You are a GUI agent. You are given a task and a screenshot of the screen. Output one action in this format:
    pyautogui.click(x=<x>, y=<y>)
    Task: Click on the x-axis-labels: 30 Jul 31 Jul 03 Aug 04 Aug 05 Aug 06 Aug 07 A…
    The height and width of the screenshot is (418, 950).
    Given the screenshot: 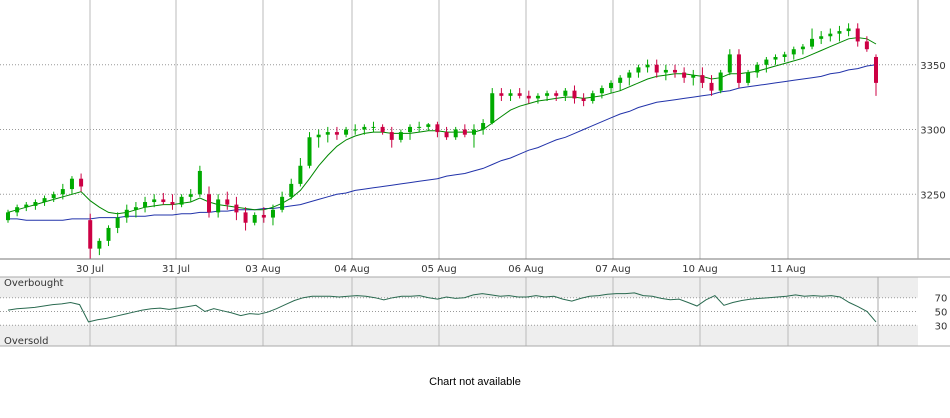 What is the action you would take?
    pyautogui.click(x=441, y=269)
    